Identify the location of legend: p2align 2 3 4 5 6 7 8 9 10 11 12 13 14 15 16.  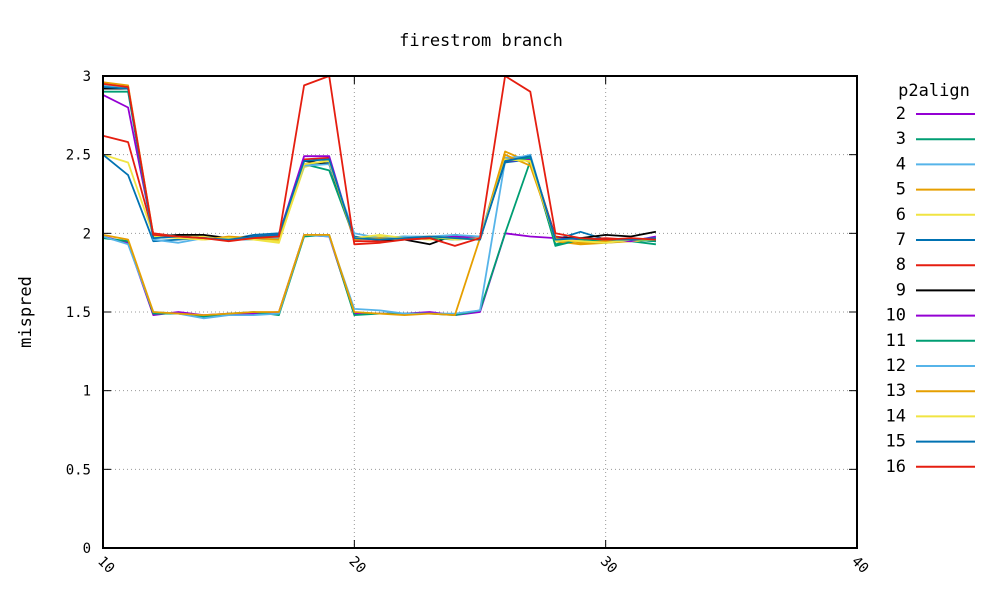
(930, 279).